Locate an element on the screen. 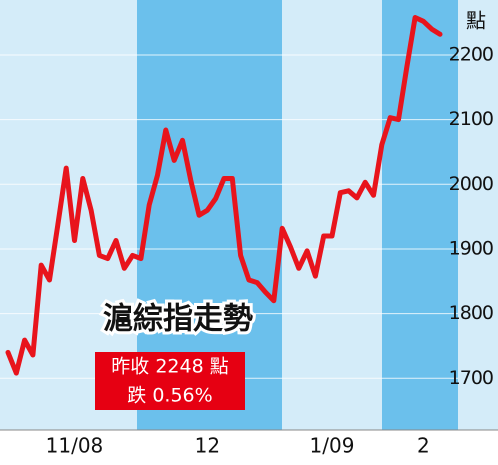 The width and height of the screenshot is (498, 465). x-tick-label: 2 is located at coordinates (423, 446).